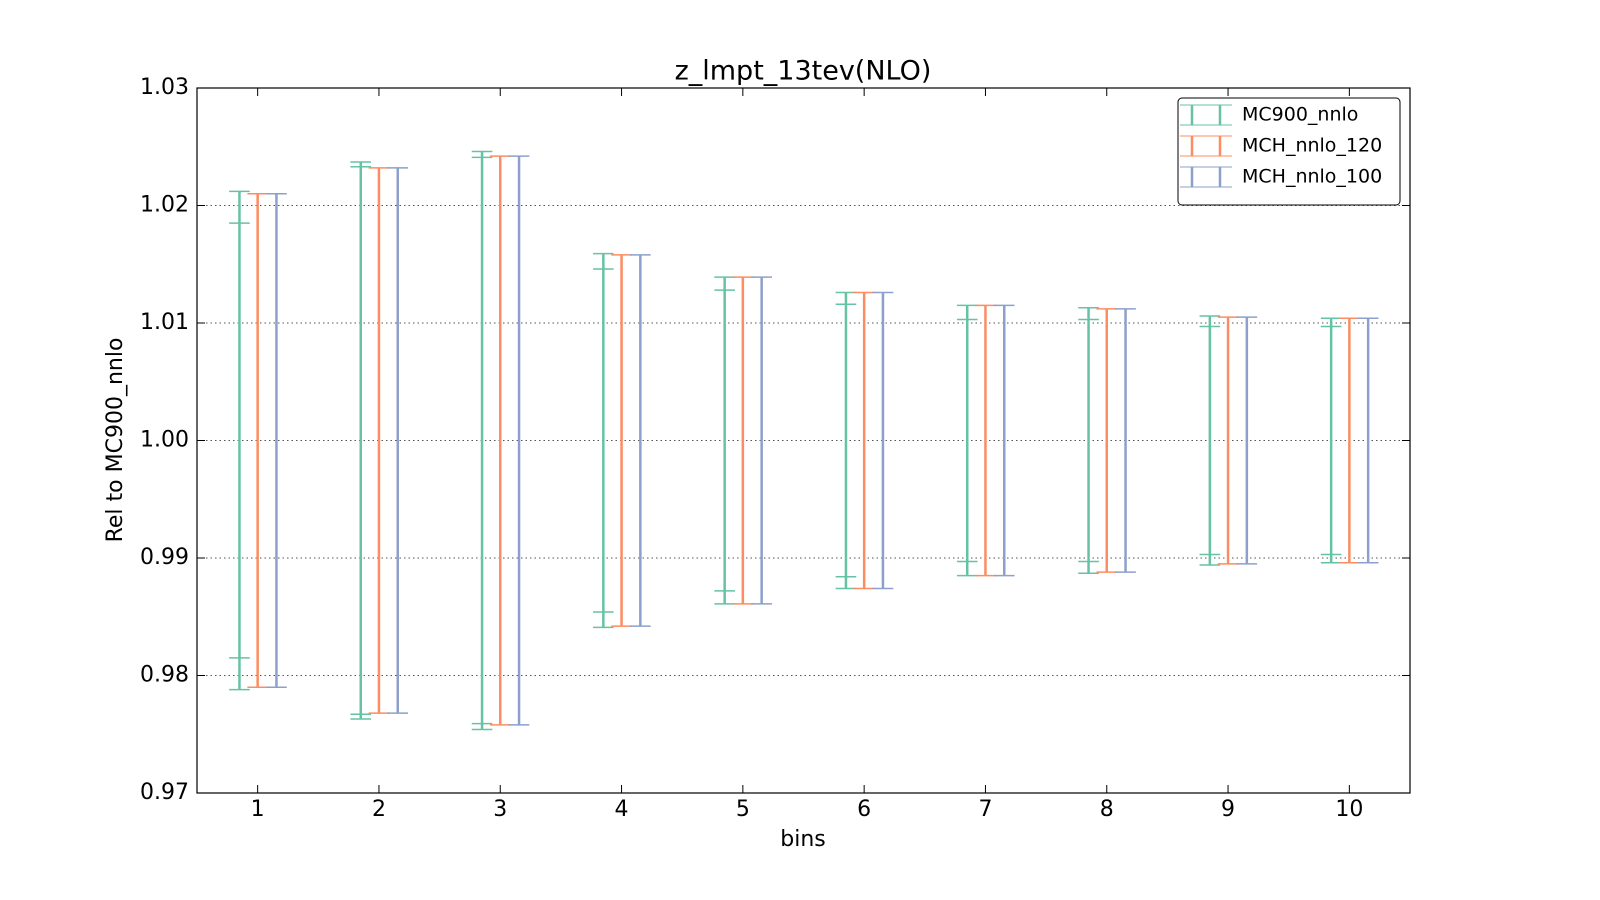  I want to click on legend: MC900_nnlo MCH_nnlo_120 MCH_nnlo_100, so click(1289, 151).